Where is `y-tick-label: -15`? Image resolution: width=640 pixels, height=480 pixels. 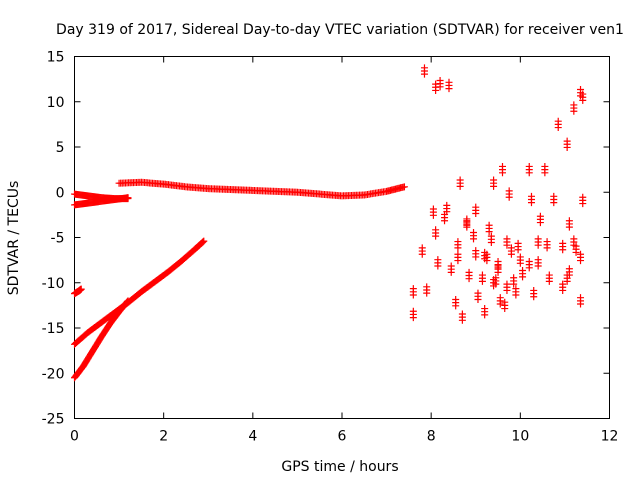 y-tick-label: -15 is located at coordinates (53, 329).